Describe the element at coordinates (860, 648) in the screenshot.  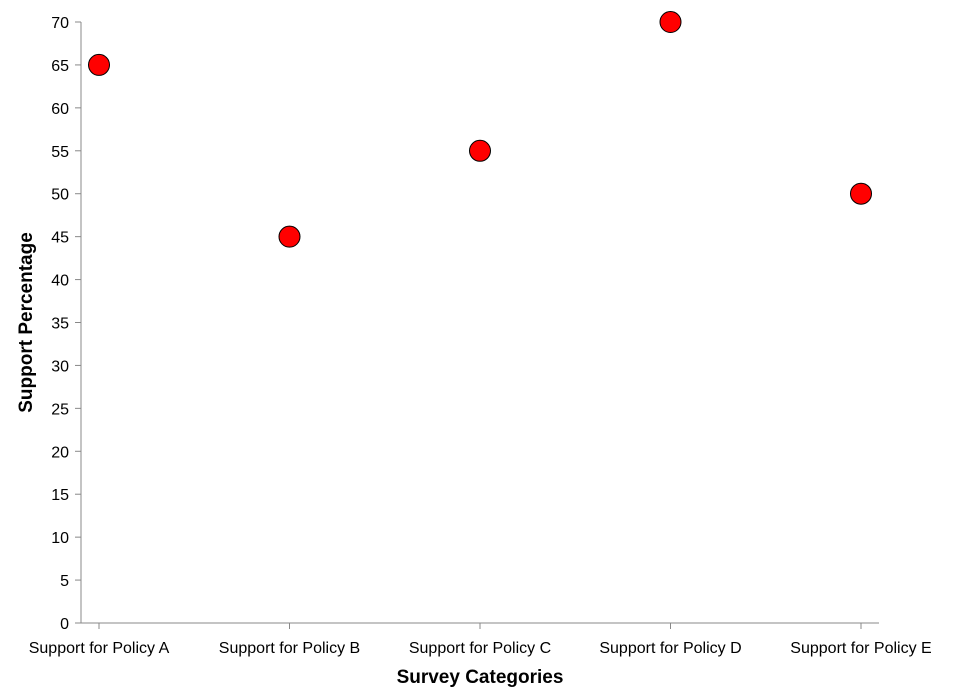
I see `x-tick-label: Support for Policy E` at that location.